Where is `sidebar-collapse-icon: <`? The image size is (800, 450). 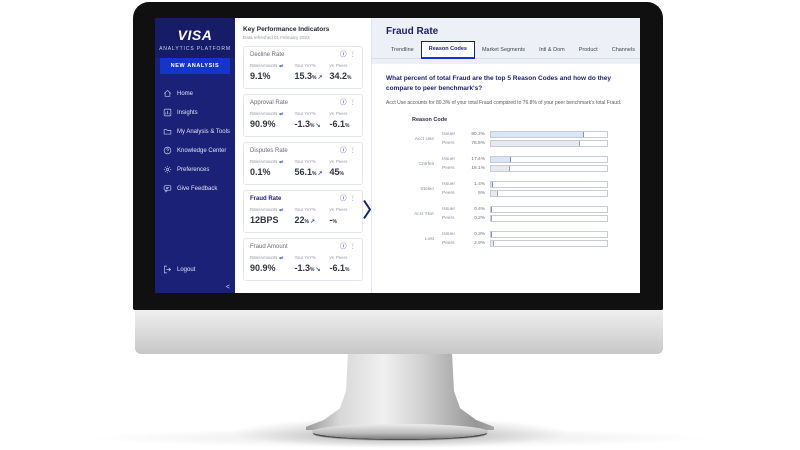 sidebar-collapse-icon: < is located at coordinates (227, 287).